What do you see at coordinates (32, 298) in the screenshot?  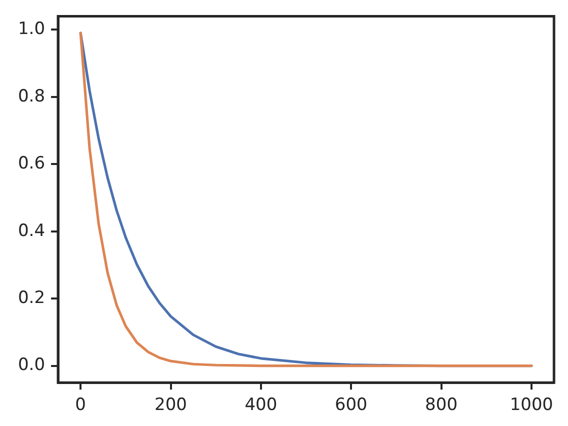 I see `y-tick-label: 0.2` at bounding box center [32, 298].